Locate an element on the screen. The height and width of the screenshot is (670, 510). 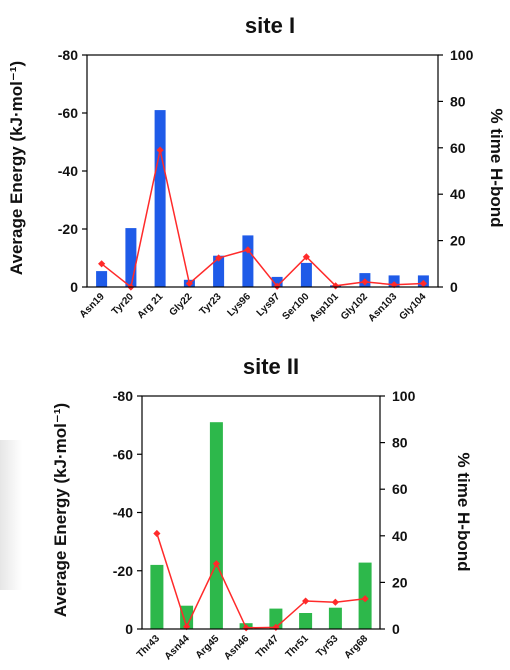
category-label: Asn44 is located at coordinates (177, 647).